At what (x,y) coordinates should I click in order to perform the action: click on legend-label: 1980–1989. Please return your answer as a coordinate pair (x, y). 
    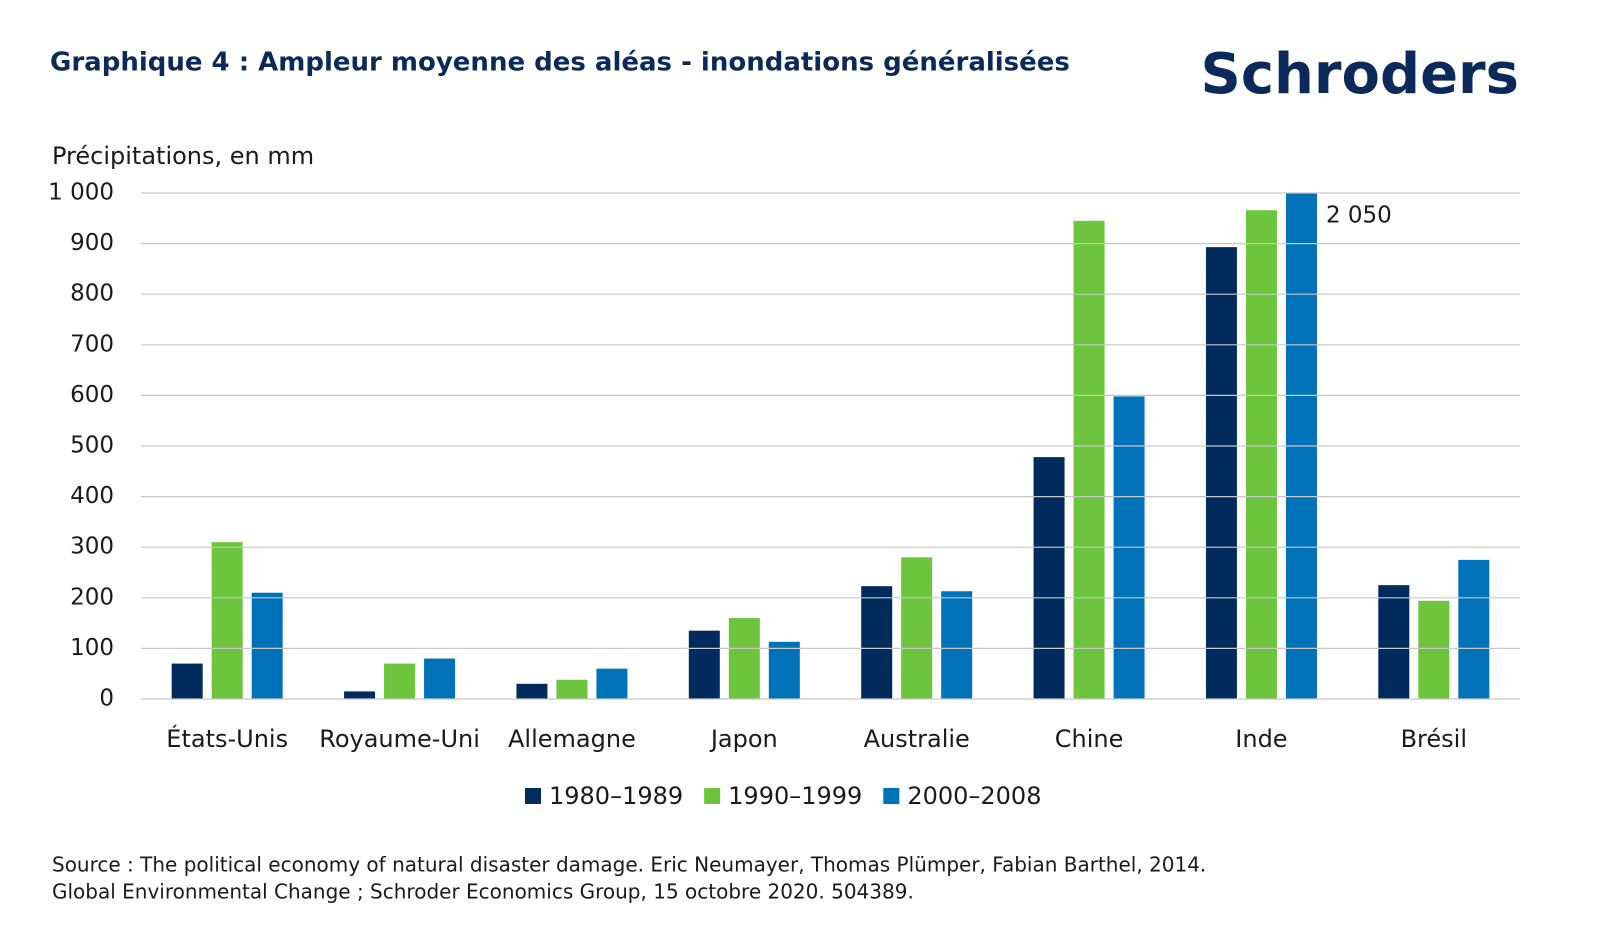
    Looking at the image, I should click on (616, 796).